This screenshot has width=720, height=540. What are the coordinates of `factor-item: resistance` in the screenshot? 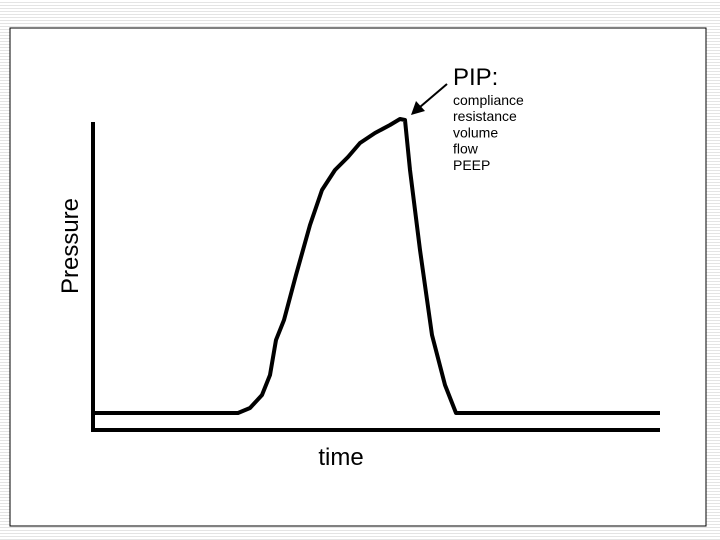 It's located at (485, 116).